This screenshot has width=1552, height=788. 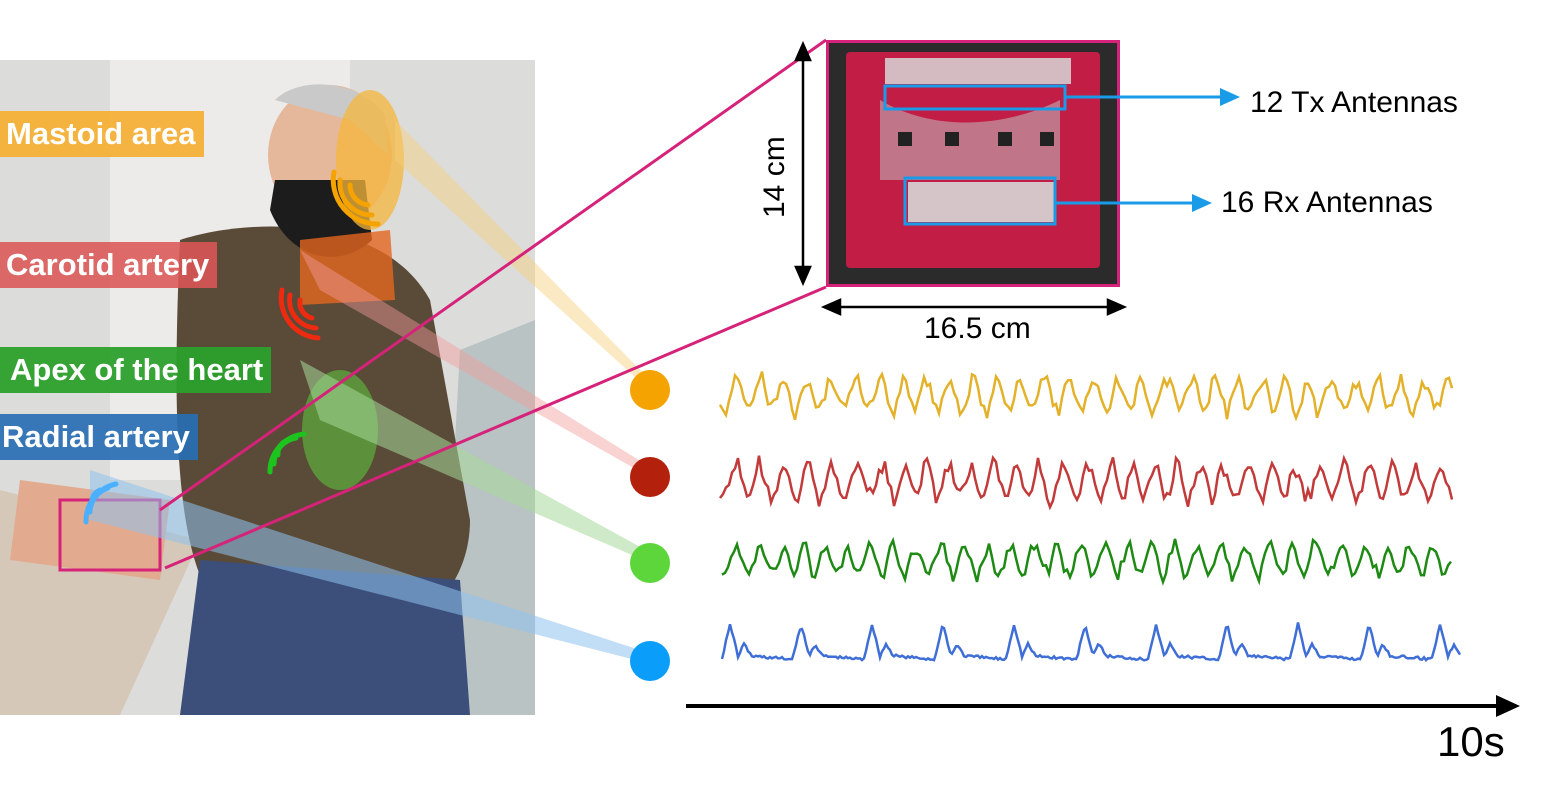 What do you see at coordinates (650, 390) in the screenshot?
I see `mastoid-marker-dot` at bounding box center [650, 390].